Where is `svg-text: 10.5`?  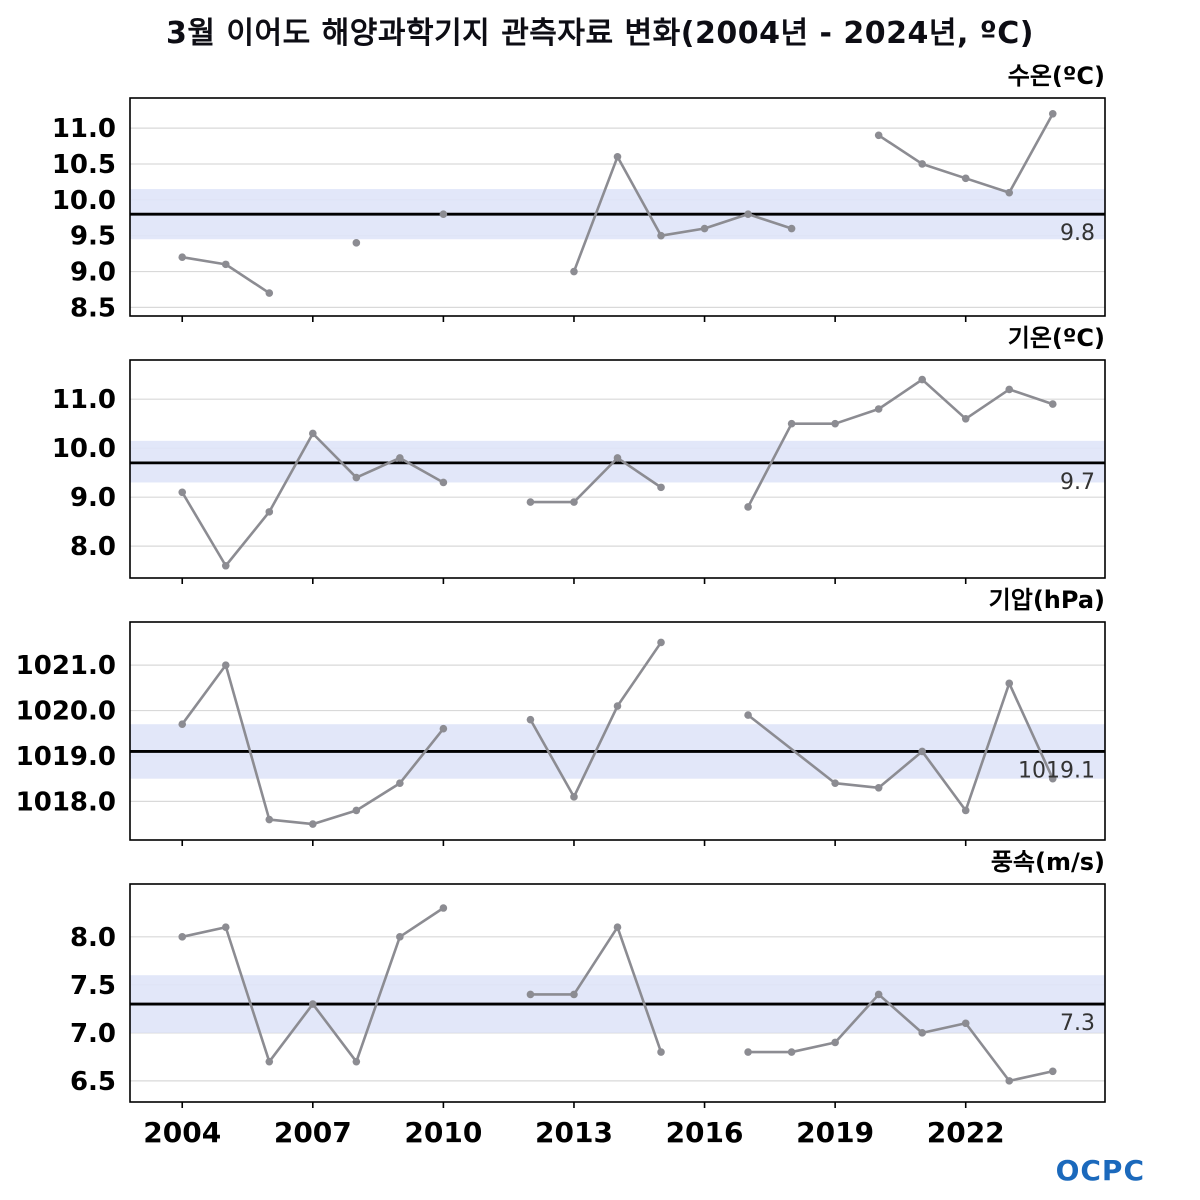
svg-text: 10.5 is located at coordinates (84, 165).